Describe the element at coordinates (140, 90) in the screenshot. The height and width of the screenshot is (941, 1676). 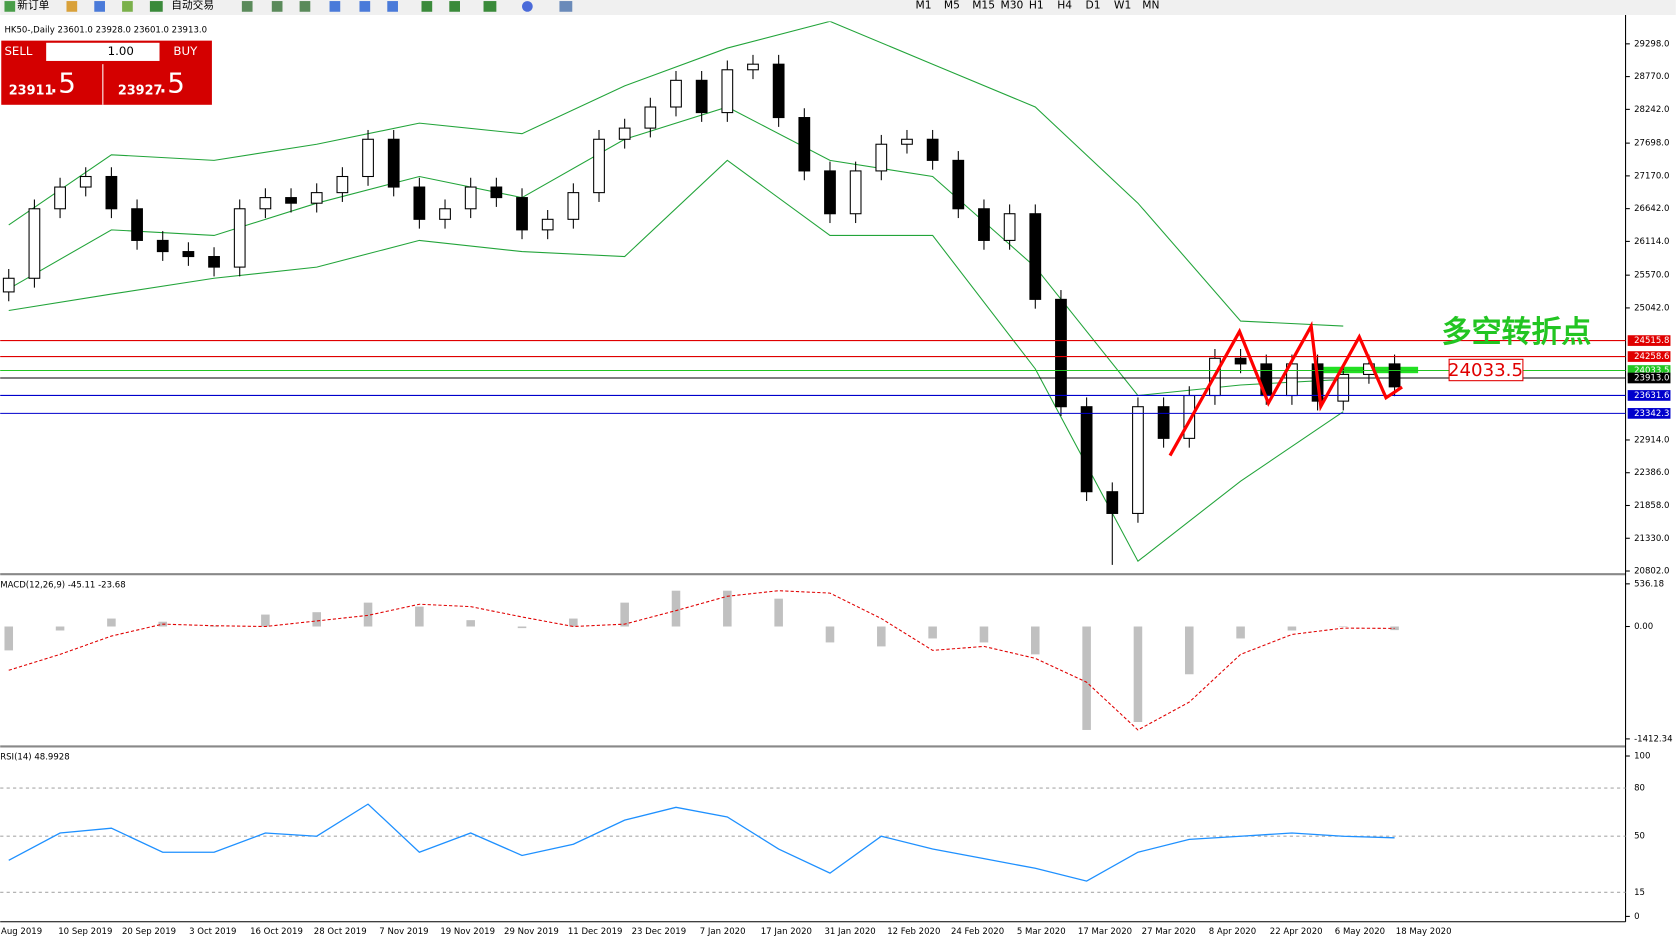
I see `buy-price: 23927` at that location.